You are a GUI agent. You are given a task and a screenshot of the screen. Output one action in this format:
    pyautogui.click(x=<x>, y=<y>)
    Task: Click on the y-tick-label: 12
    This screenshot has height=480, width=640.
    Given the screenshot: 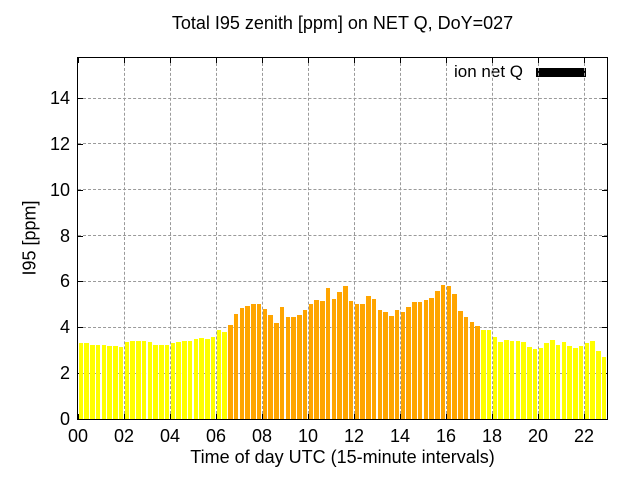 What is the action you would take?
    pyautogui.click(x=59, y=143)
    